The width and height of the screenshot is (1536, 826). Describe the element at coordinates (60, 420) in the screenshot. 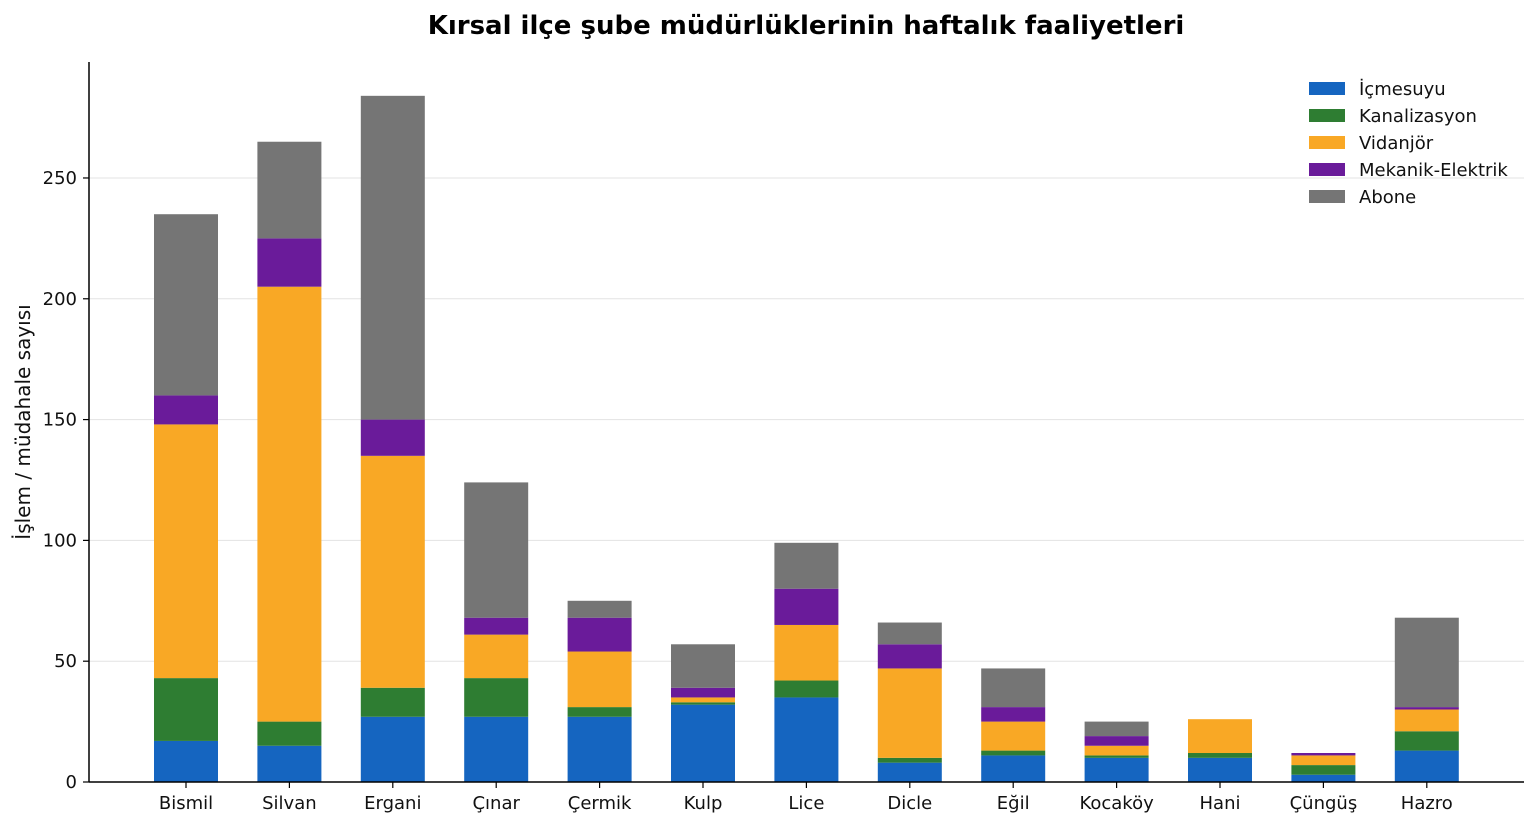

I see `y-tick-label: 150` at that location.